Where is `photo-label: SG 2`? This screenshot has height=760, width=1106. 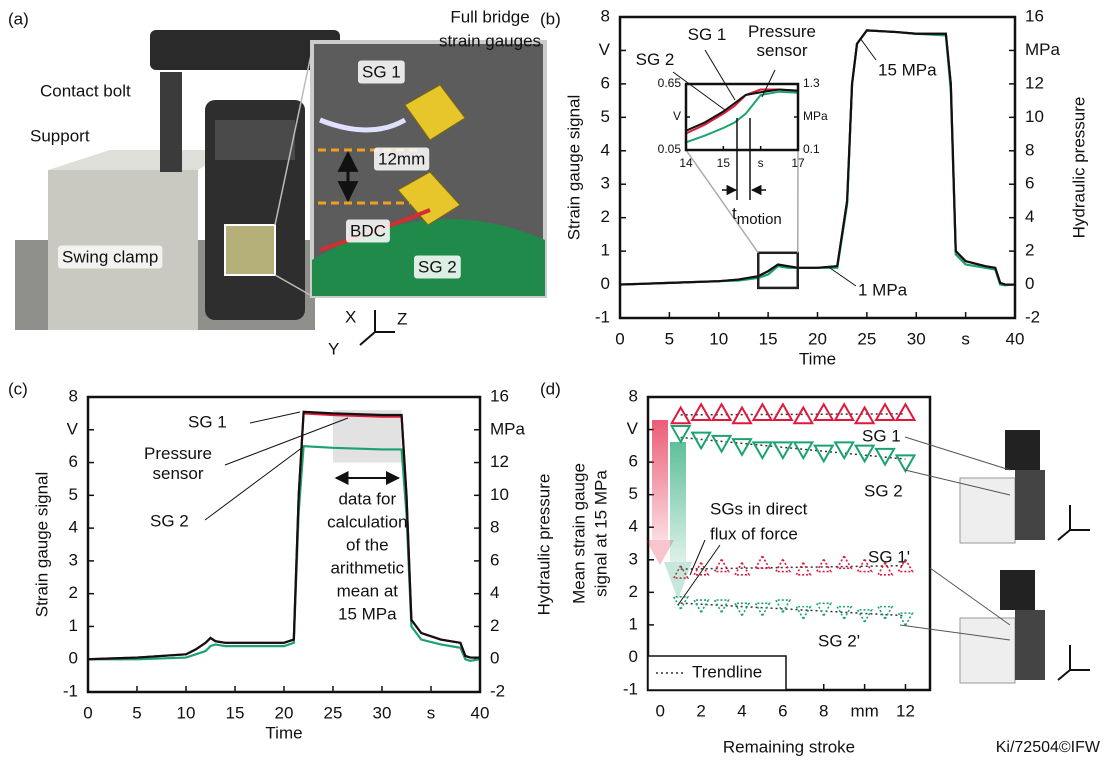 photo-label: SG 2 is located at coordinates (437, 266).